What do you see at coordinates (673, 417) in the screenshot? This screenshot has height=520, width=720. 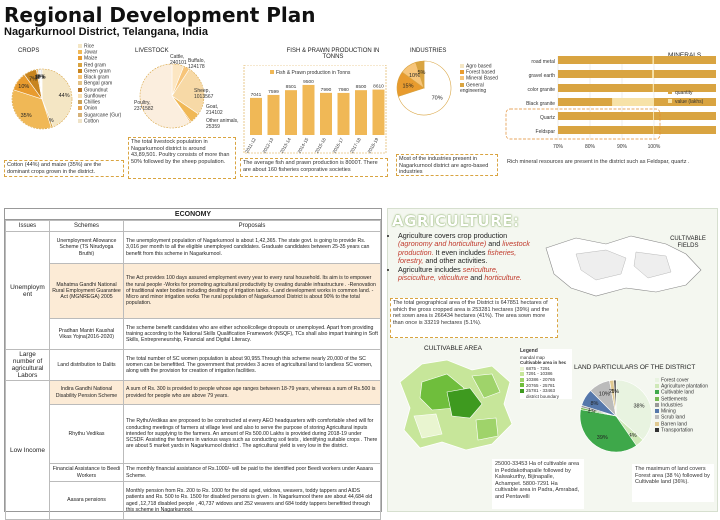 I see `legend-label: Scrub land` at bounding box center [673, 417].